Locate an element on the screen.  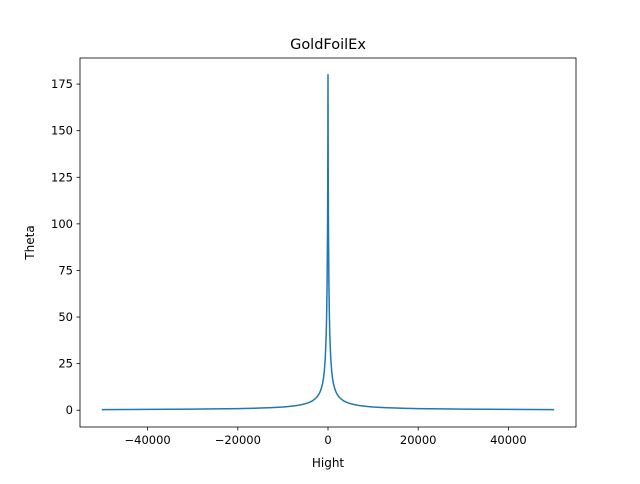
chart-title: GoldFoilEx is located at coordinates (328, 45).